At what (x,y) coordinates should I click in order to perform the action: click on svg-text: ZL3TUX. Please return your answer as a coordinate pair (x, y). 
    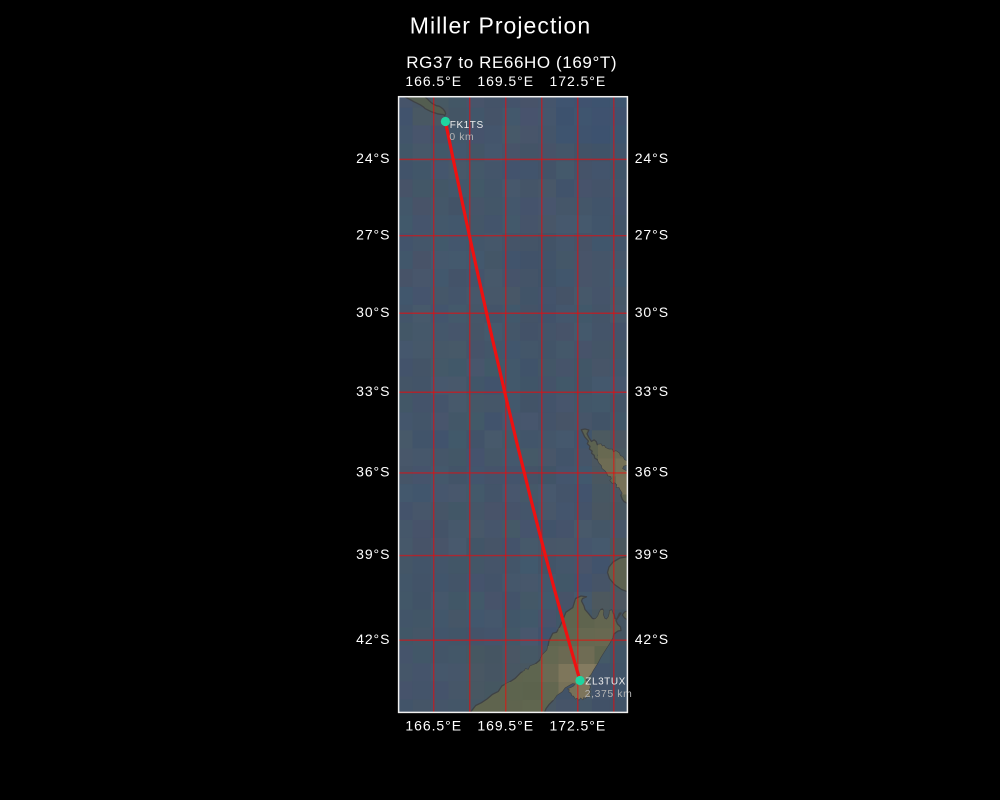
    Looking at the image, I should click on (605, 682).